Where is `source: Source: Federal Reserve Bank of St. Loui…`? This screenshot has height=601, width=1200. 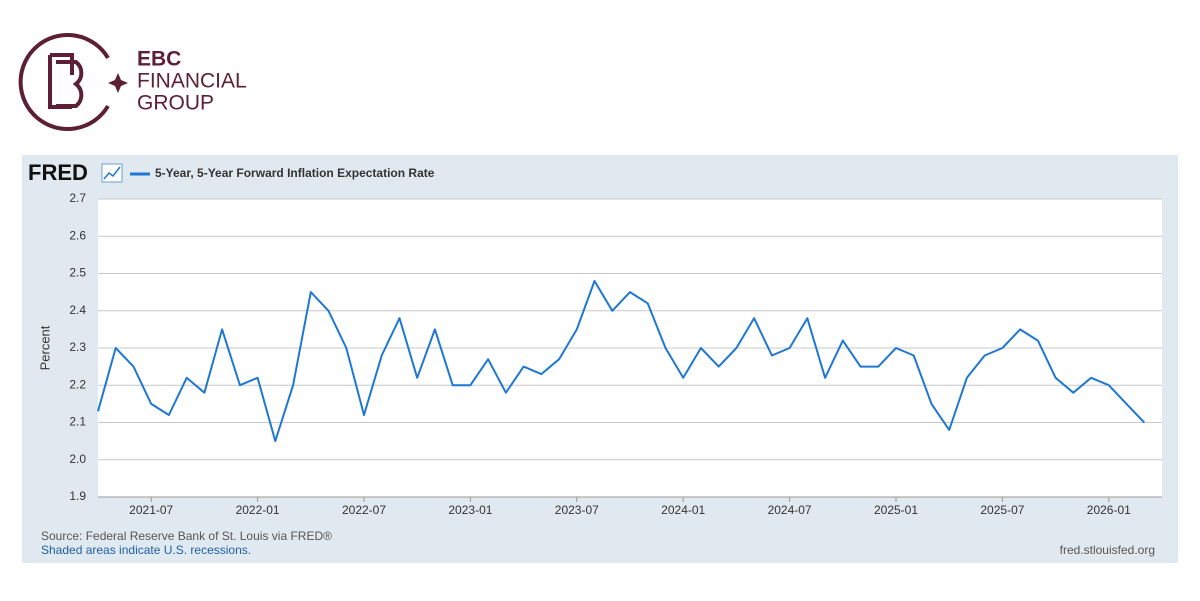 source: Source: Federal Reserve Bank of St. Loui… is located at coordinates (186, 536).